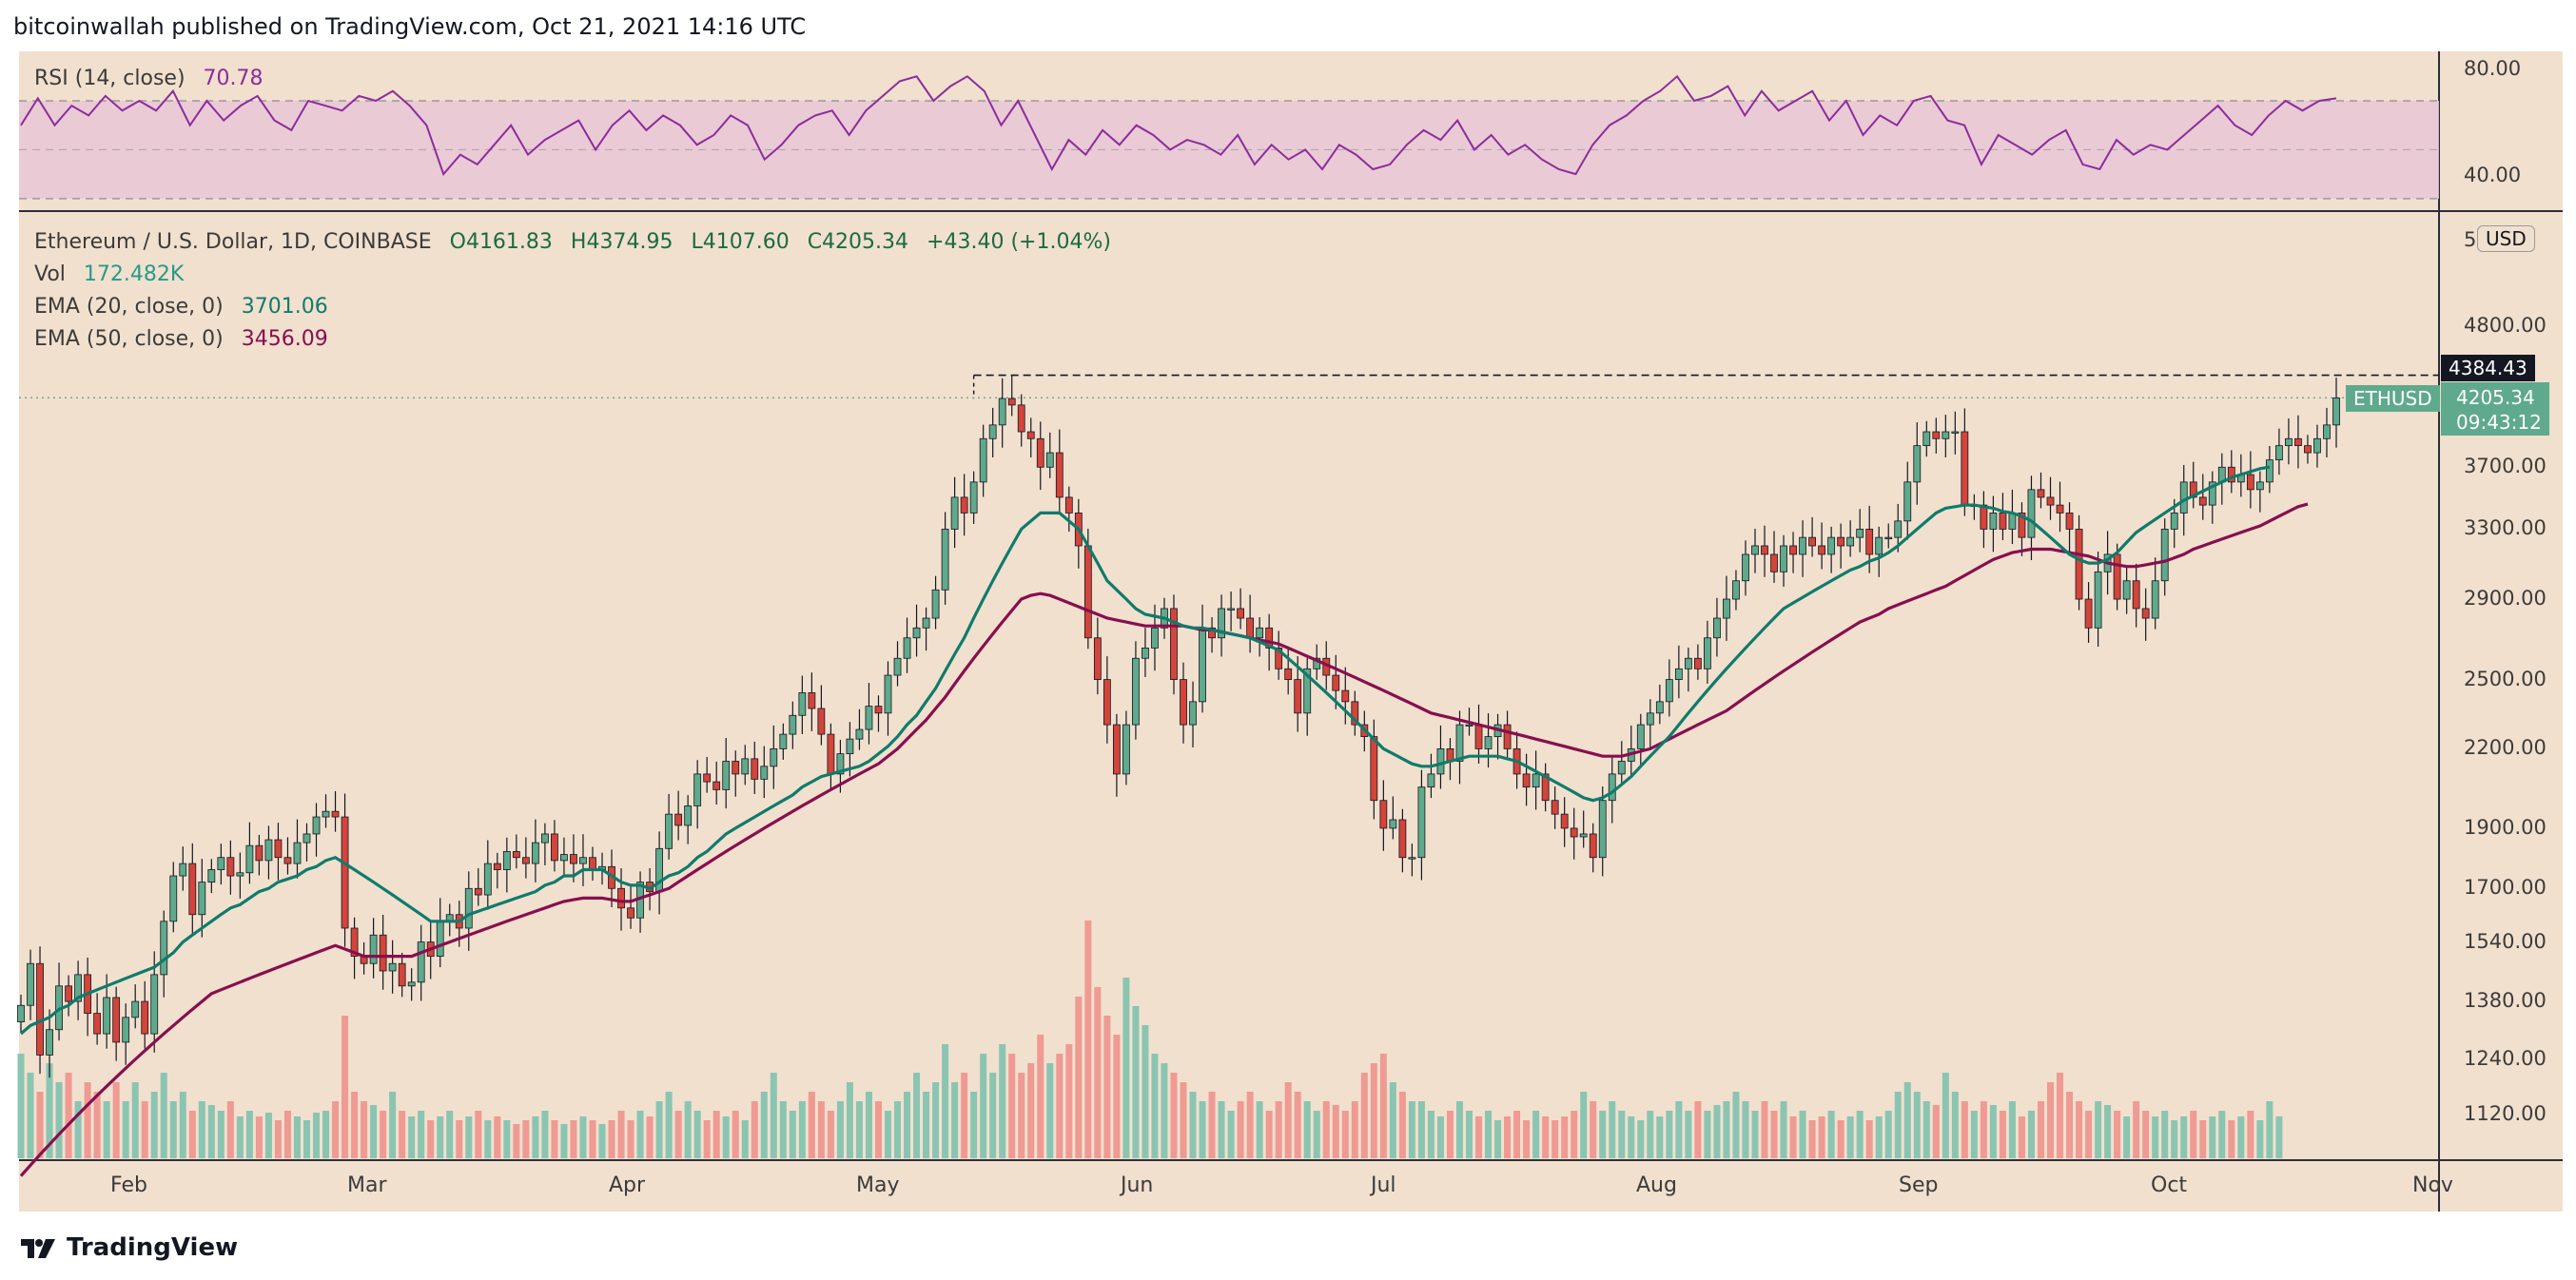 This screenshot has height=1280, width=2576. Describe the element at coordinates (110, 78) in the screenshot. I see `rsi-label: RSI (14, close)` at that location.